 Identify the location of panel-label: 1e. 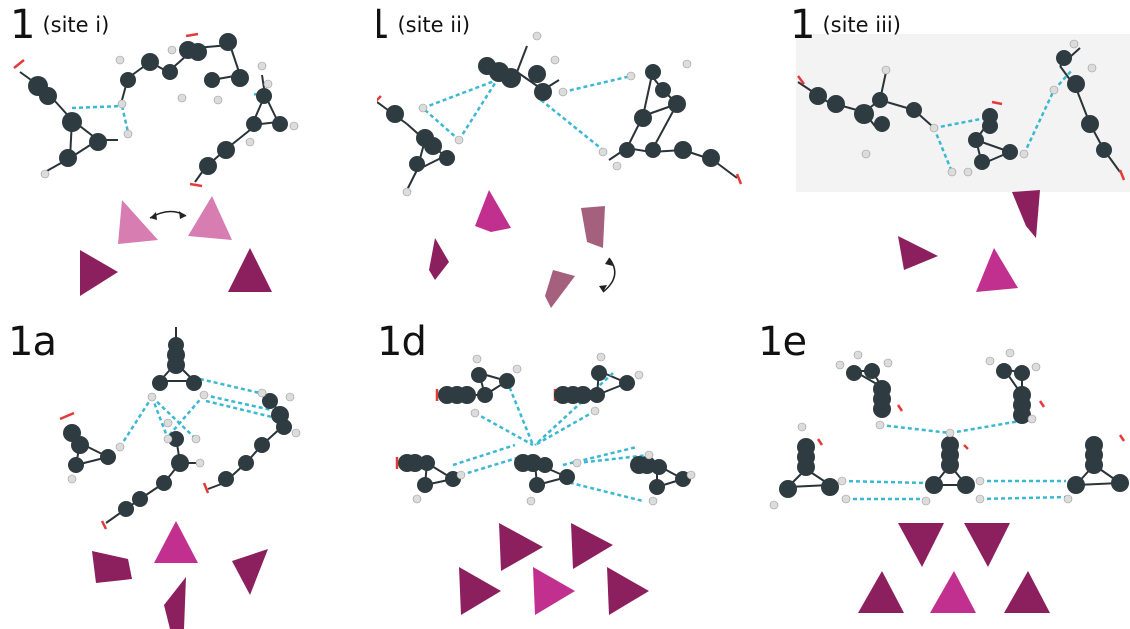
(782, 342).